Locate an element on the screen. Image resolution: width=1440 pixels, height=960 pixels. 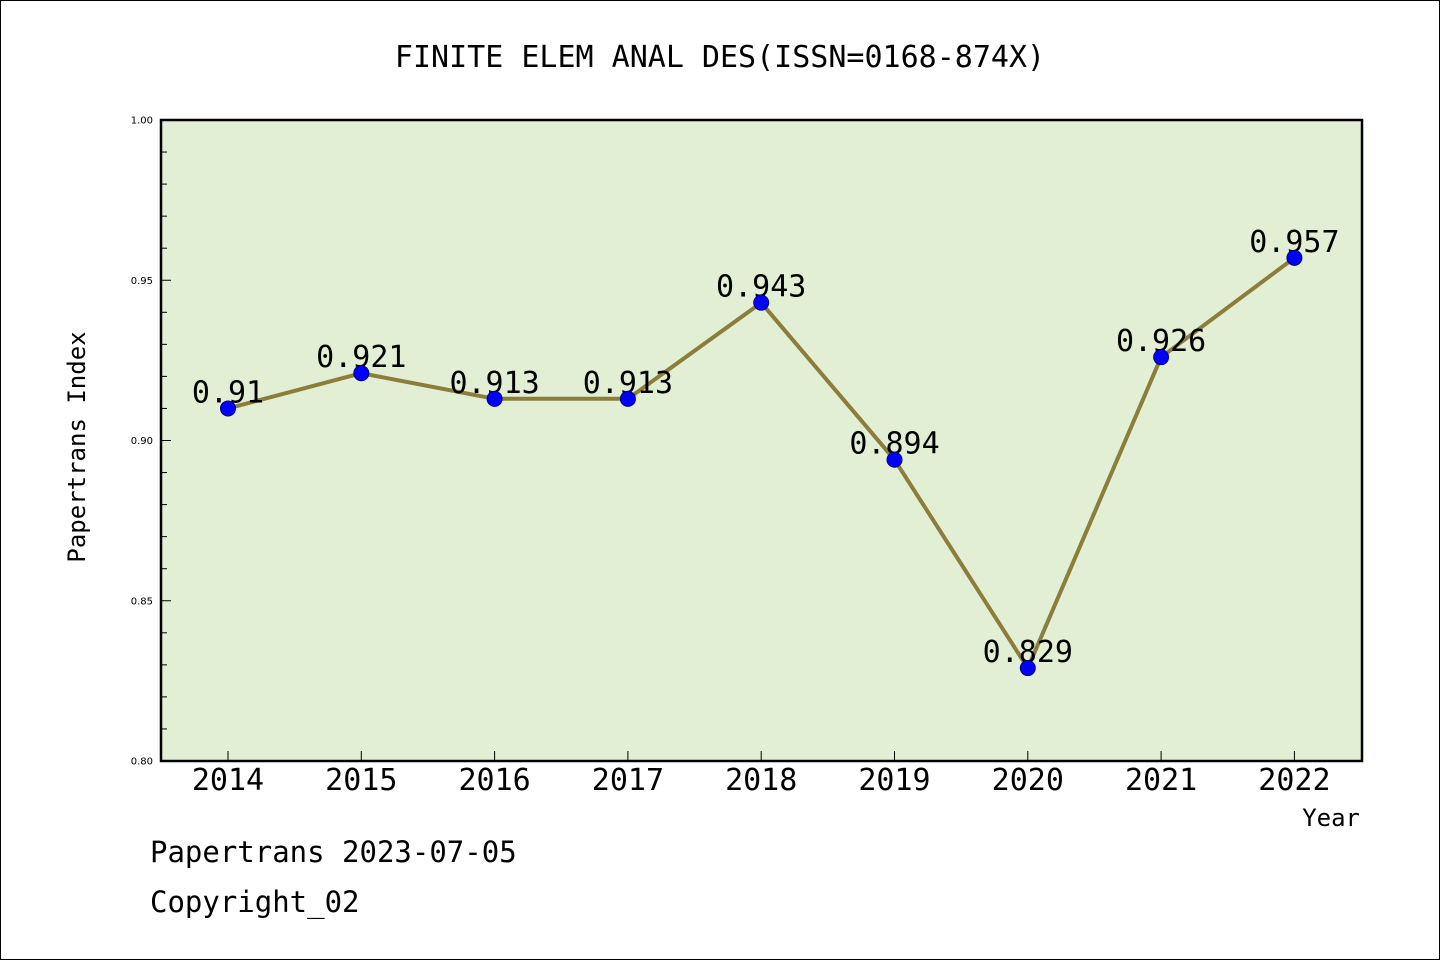
x-tick-label: 2022 is located at coordinates (1294, 780).